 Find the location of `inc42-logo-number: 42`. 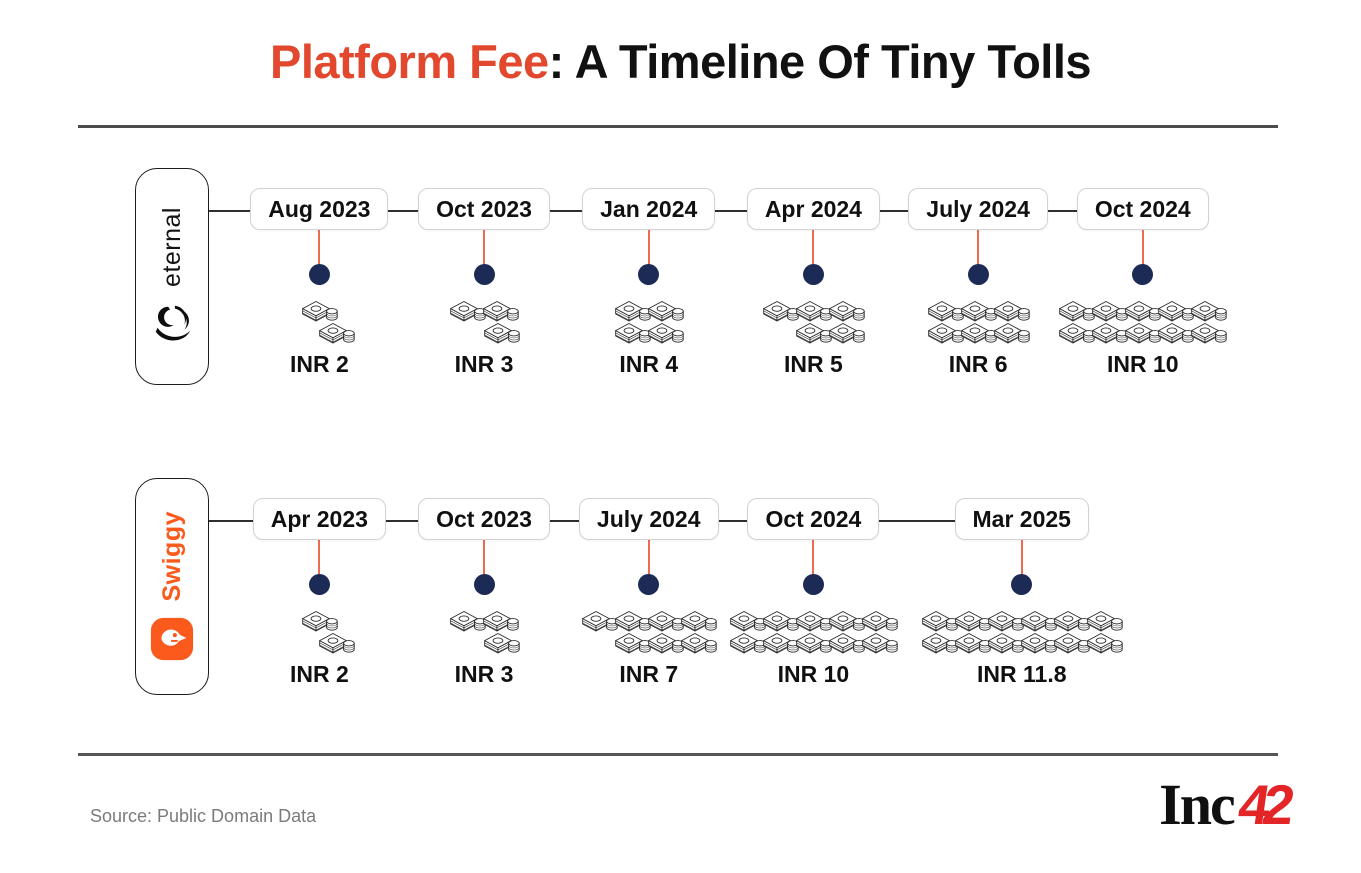

inc42-logo-number: 42 is located at coordinates (1263, 804).